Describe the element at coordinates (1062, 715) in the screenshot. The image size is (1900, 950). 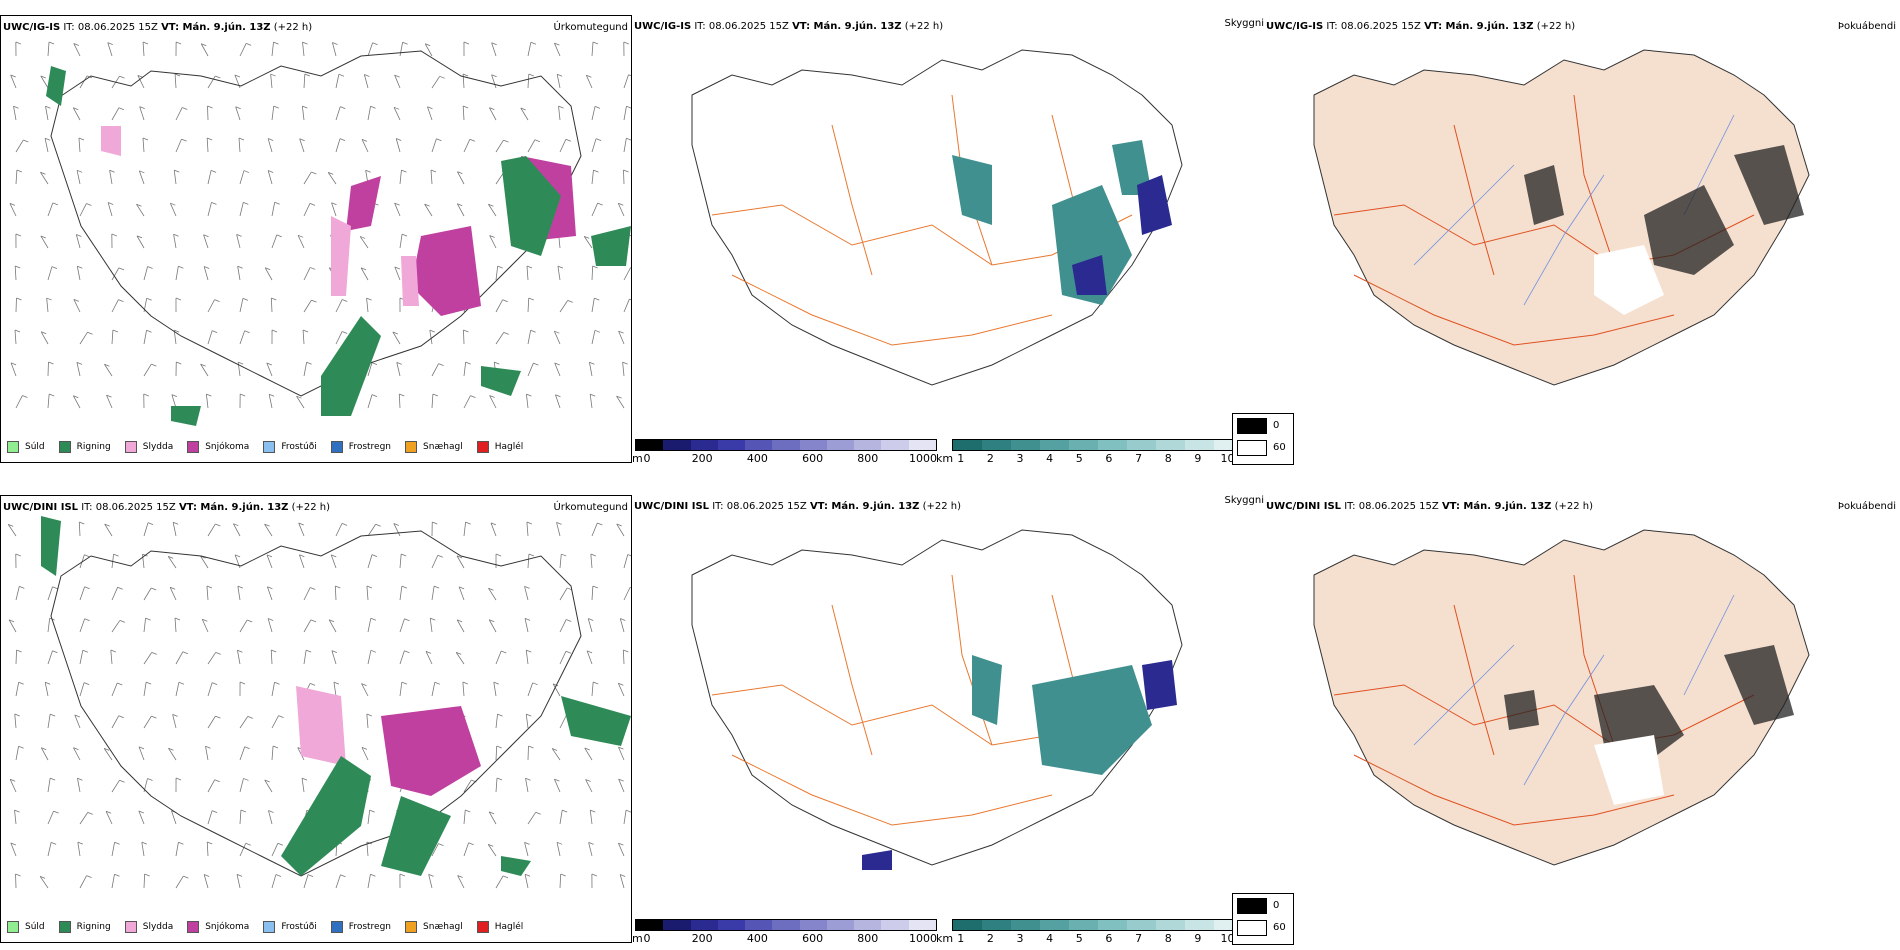
I see `low-vis-areas` at that location.